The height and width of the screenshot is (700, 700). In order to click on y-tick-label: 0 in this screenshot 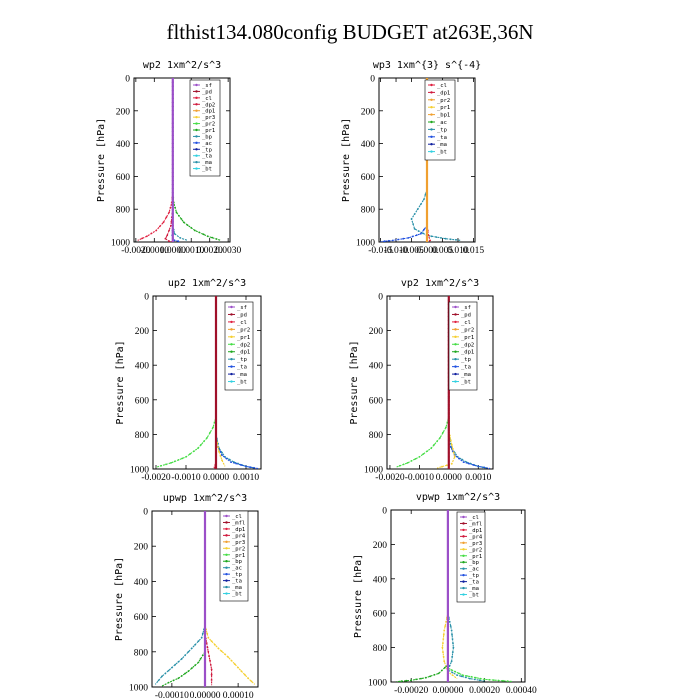, I will do `click(127, 80)`.